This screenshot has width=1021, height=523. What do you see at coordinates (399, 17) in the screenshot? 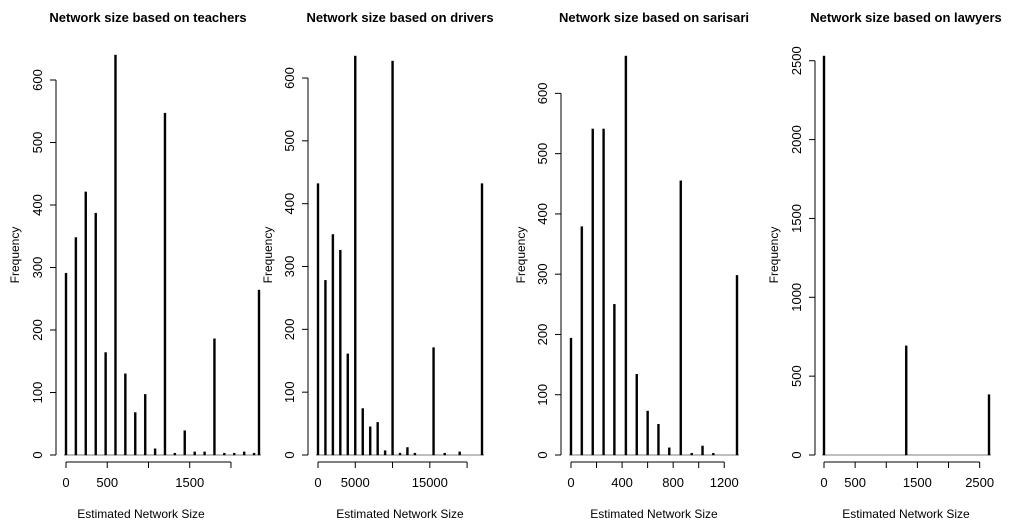
I see `chart-title: Network size based on drivers` at bounding box center [399, 17].